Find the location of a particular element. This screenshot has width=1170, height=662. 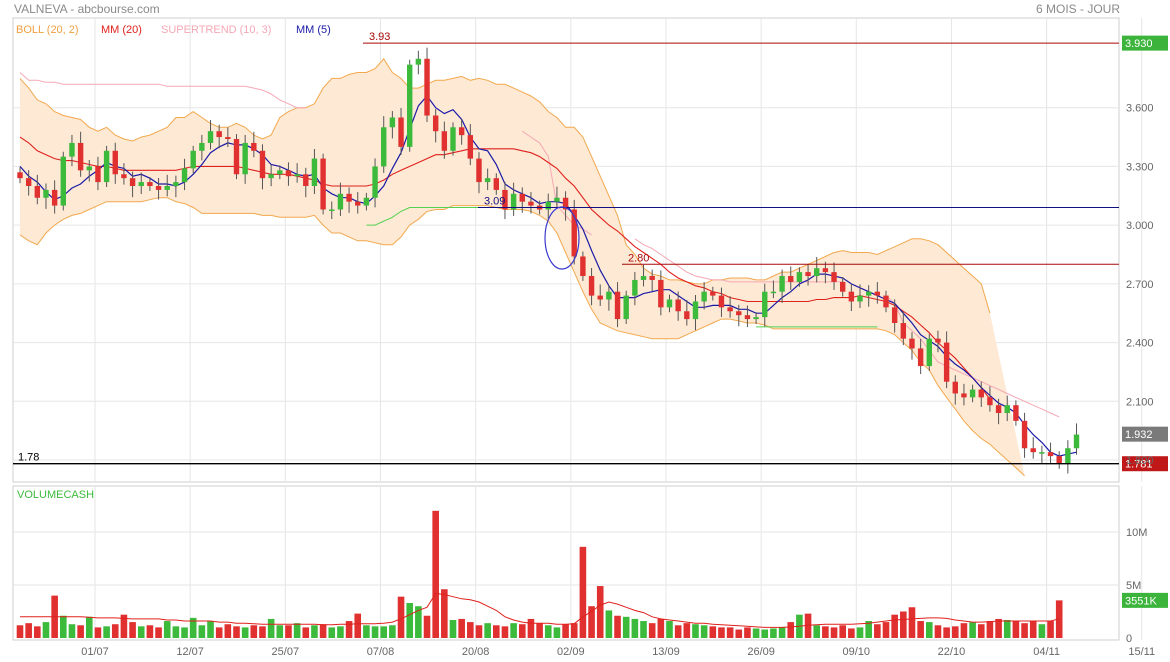

volume-title: VOLUMECASH is located at coordinates (55, 495).